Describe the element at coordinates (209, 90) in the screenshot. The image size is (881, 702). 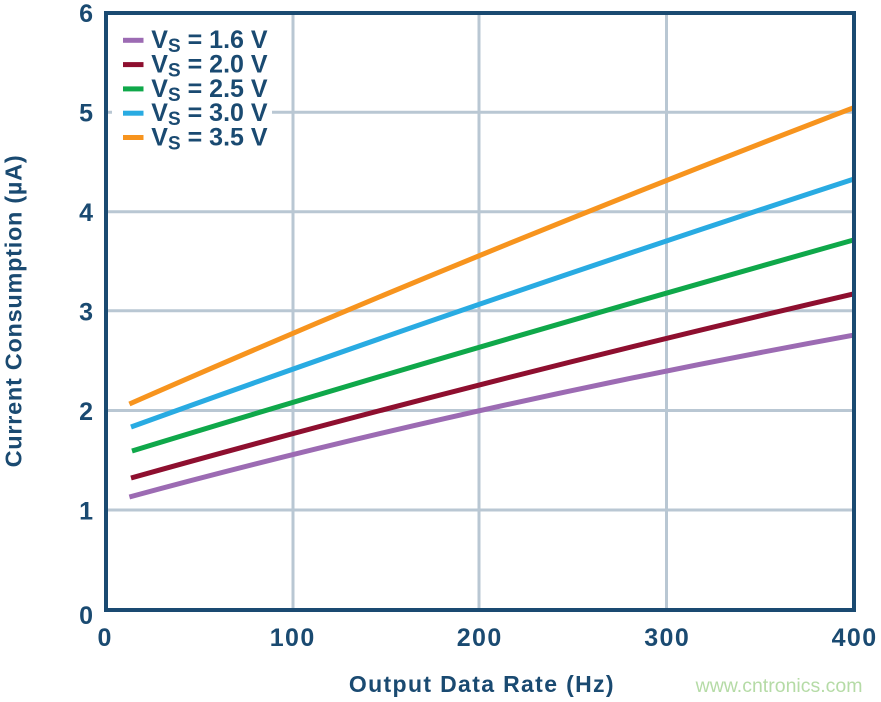
I see `svg-text: VS = 2.5 V` at that location.